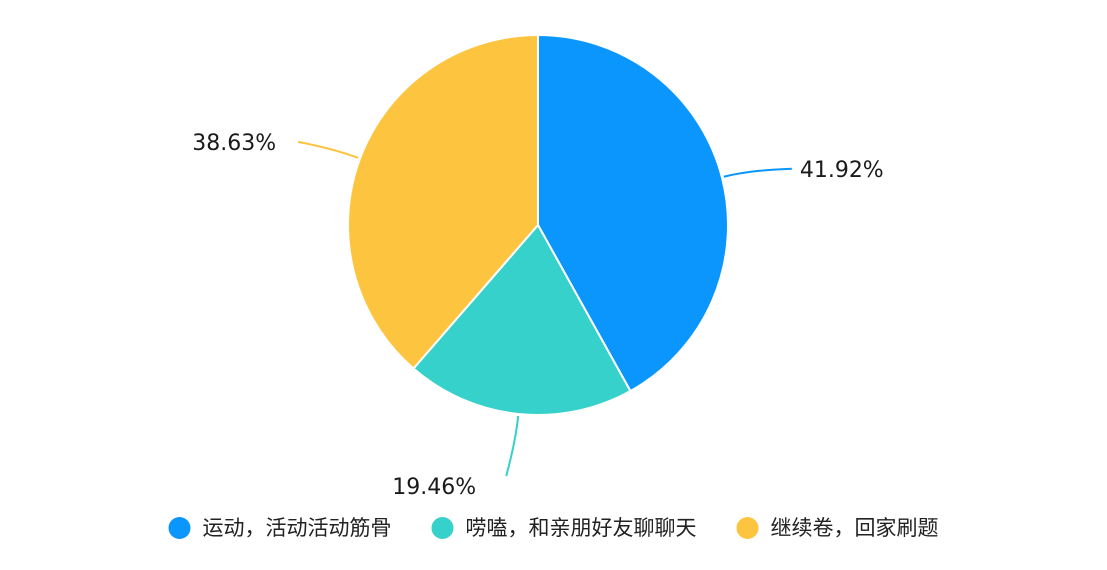 This screenshot has width=1107, height=570. What do you see at coordinates (297, 528) in the screenshot?
I see `legend-label: 运动，活动活动筋骨` at bounding box center [297, 528].